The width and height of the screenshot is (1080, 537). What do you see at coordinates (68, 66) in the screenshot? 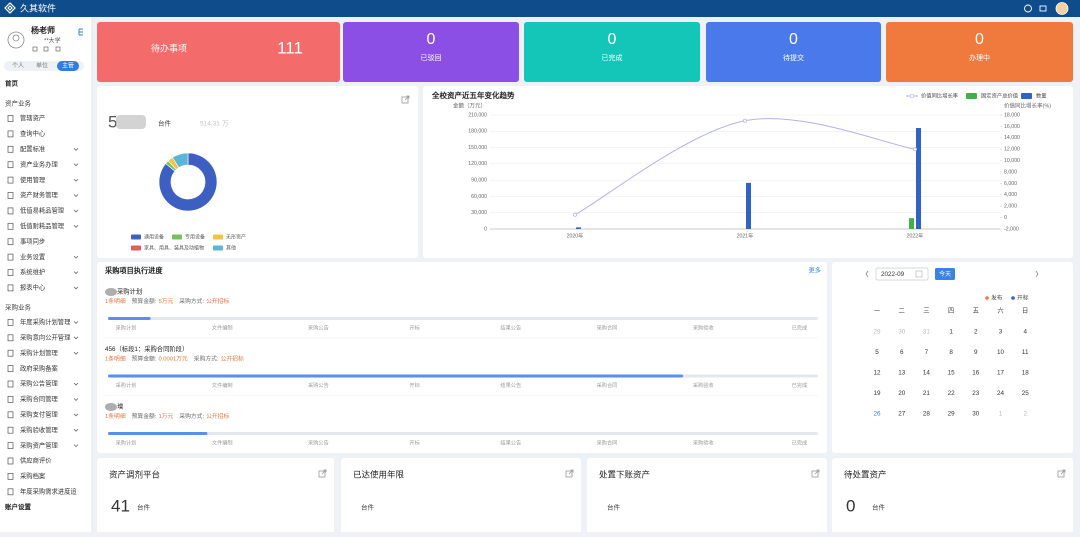
I see `role-tab: 主管` at bounding box center [68, 66].